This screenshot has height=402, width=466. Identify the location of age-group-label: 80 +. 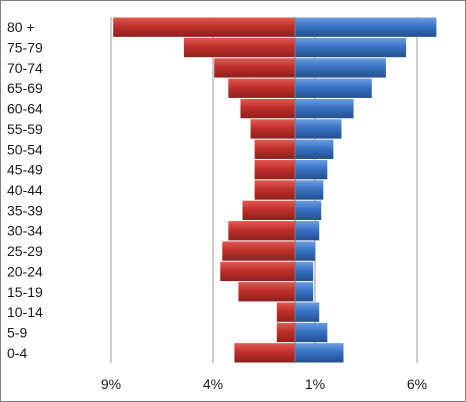
(21, 27).